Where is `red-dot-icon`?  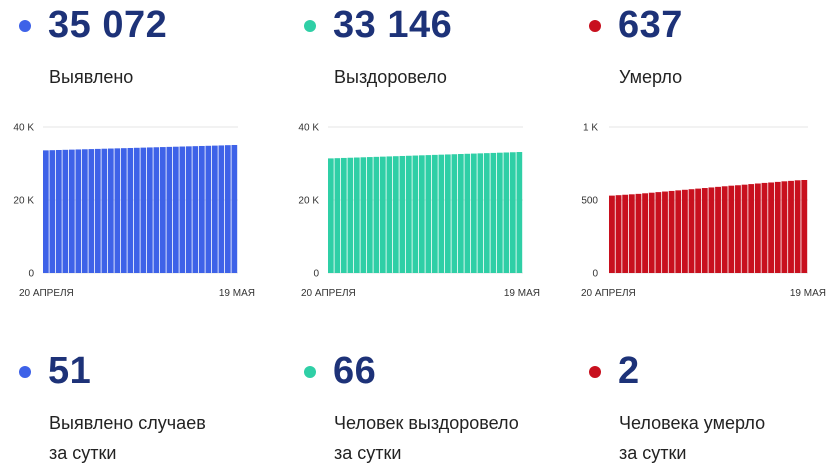
red-dot-icon is located at coordinates (595, 372).